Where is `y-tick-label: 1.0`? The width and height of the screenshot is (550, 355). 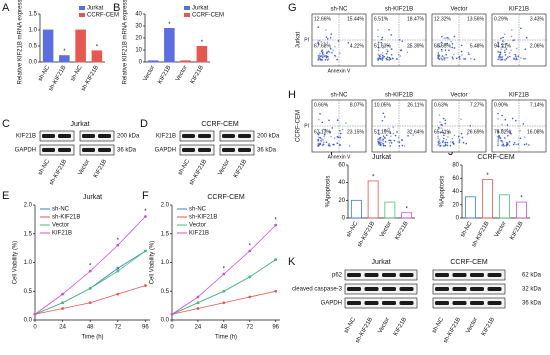 y-tick-label: 1.0 is located at coordinates (28, 263).